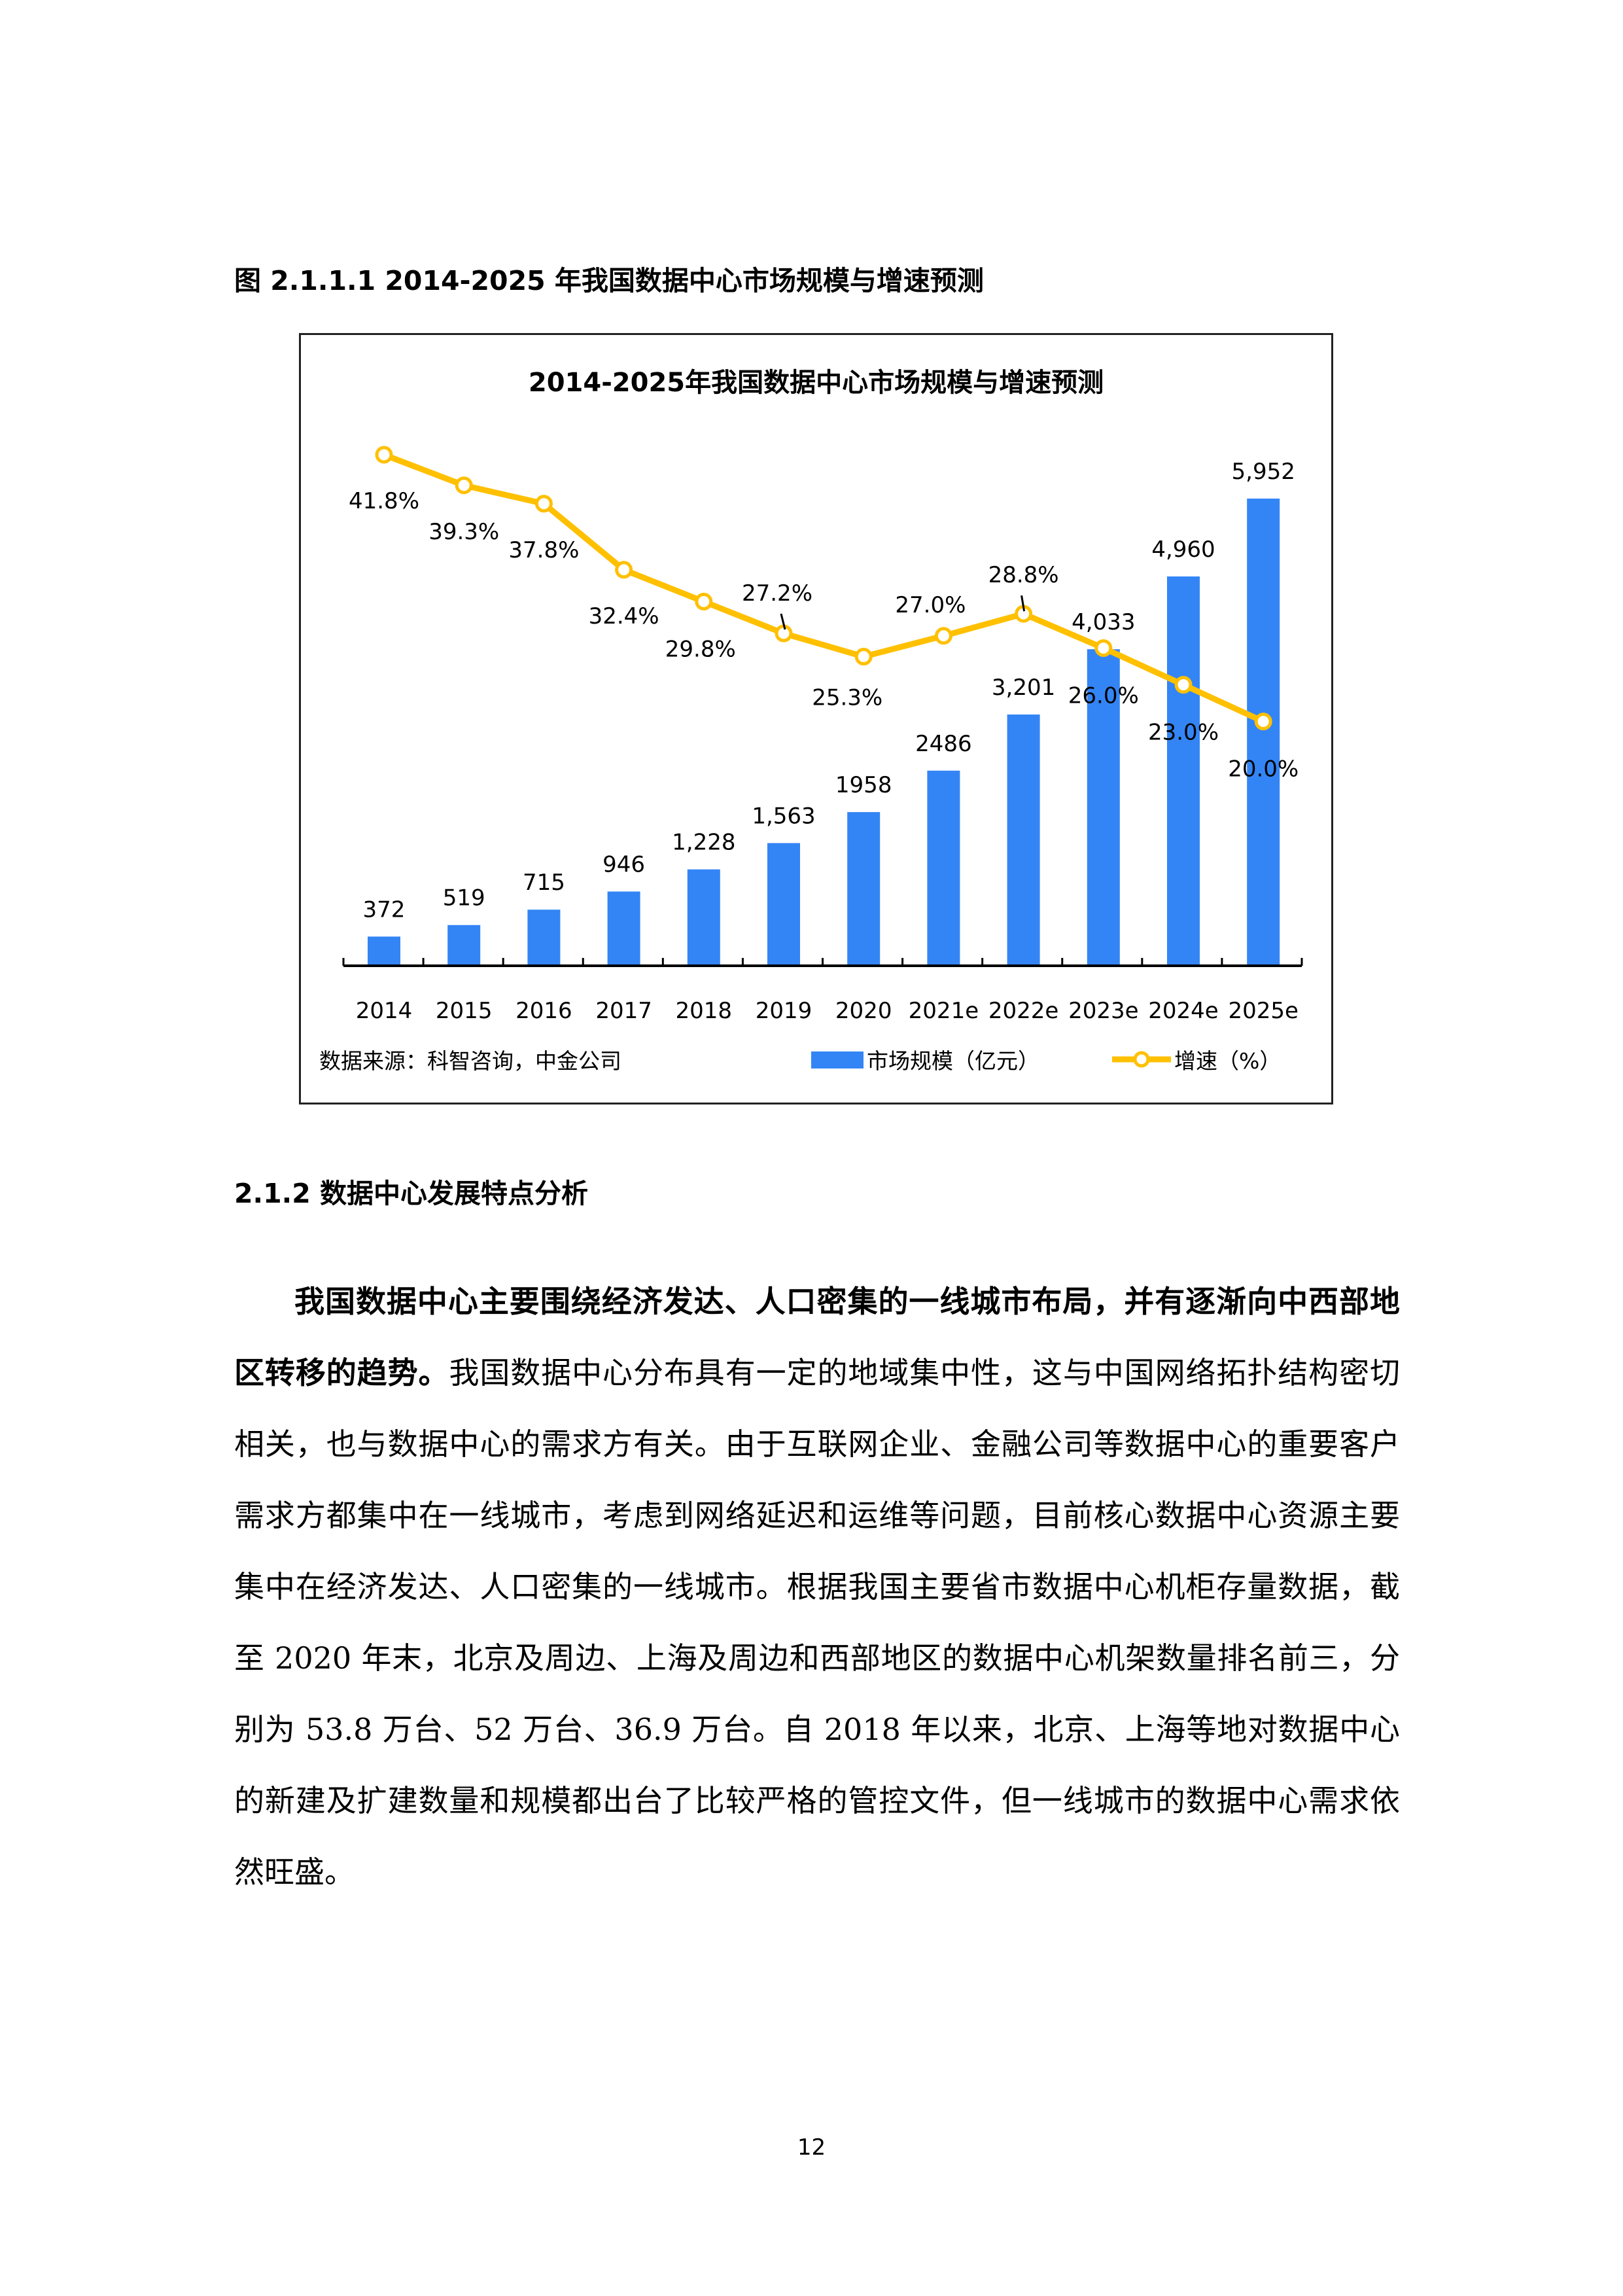  Describe the element at coordinates (700, 649) in the screenshot. I see `growth-value-label: 29.8%` at that location.